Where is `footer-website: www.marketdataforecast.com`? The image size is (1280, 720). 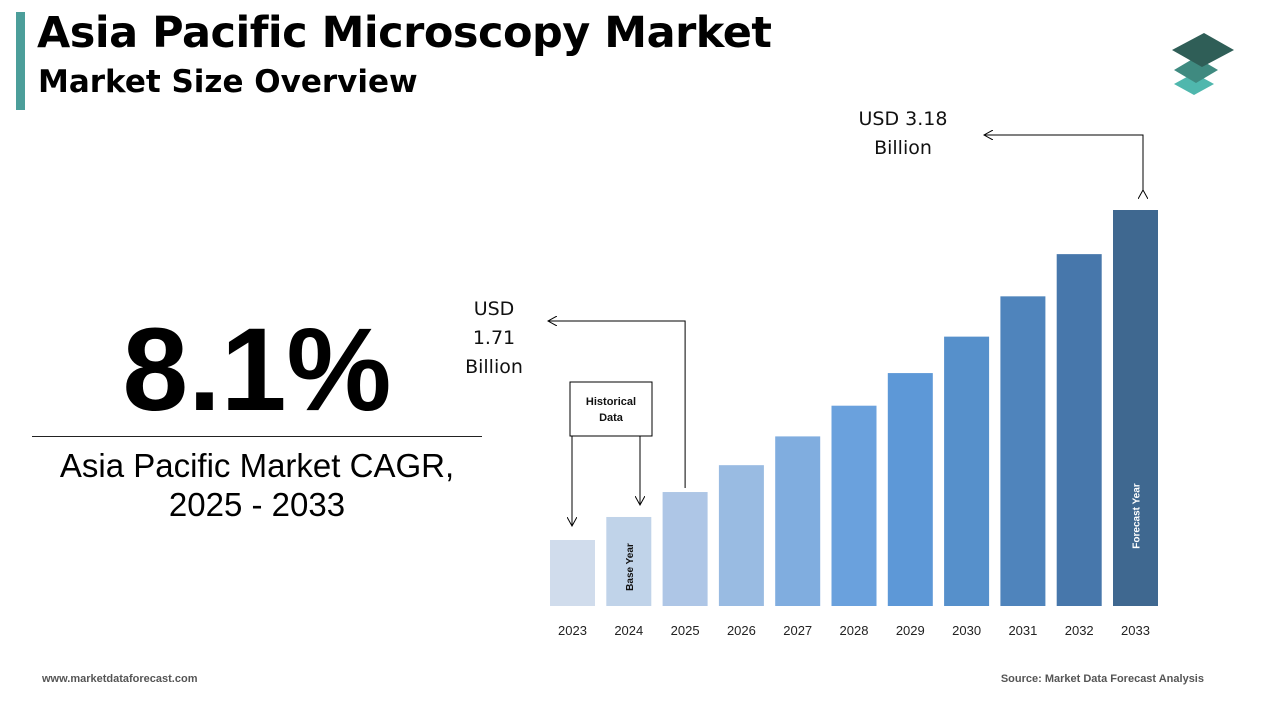 footer-website: www.marketdataforecast.com is located at coordinates (120, 679).